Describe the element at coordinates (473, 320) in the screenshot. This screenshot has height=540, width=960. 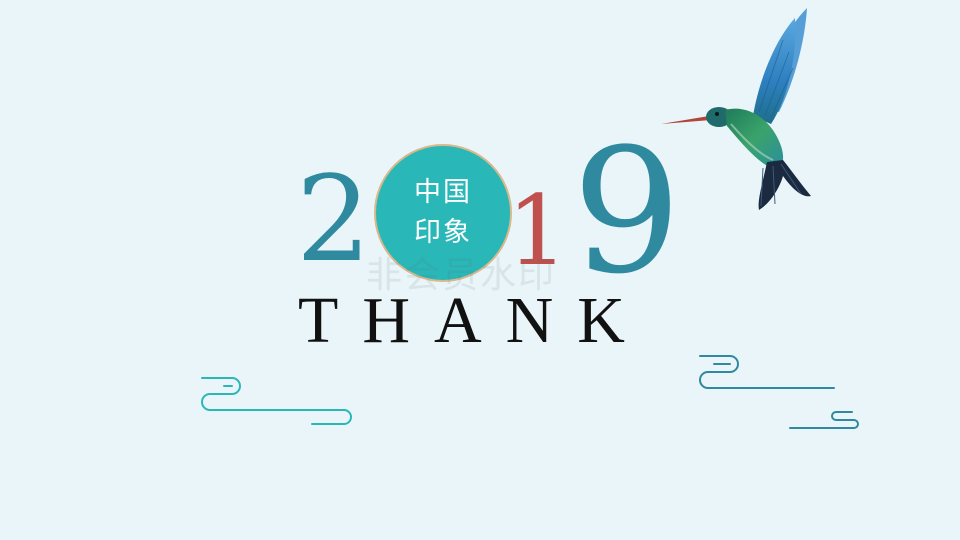
I see `thank-heading: THANK` at that location.